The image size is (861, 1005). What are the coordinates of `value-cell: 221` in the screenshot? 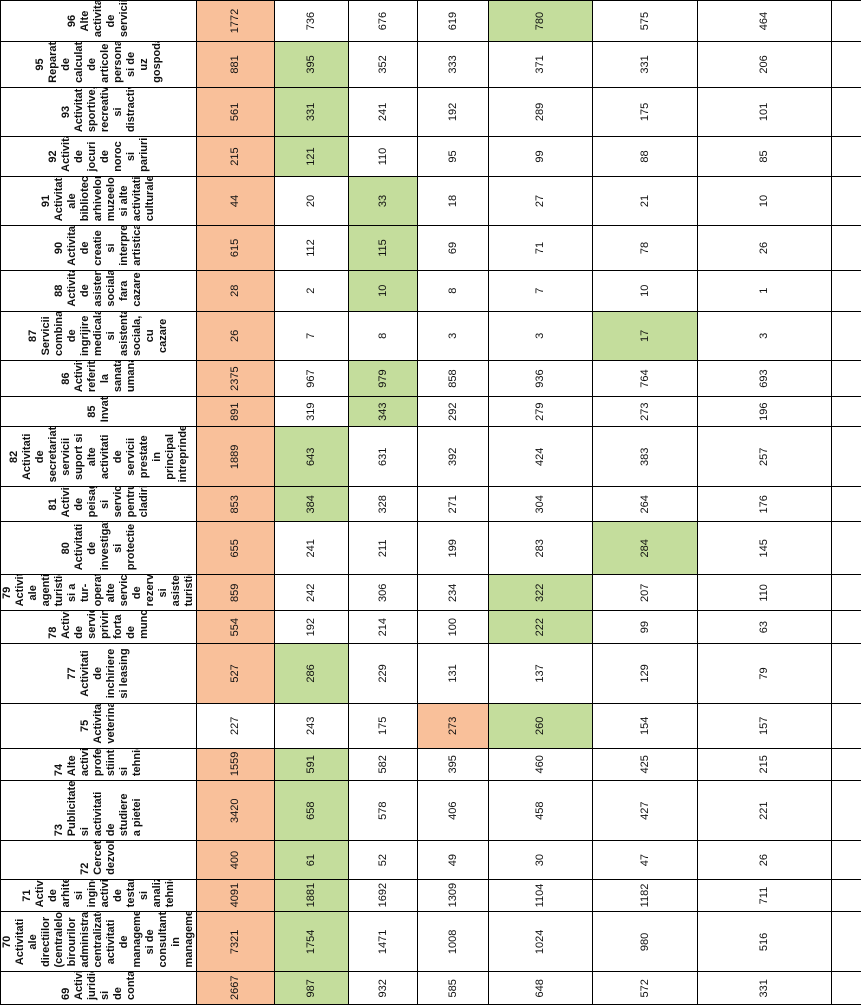 It's located at (764, 810).